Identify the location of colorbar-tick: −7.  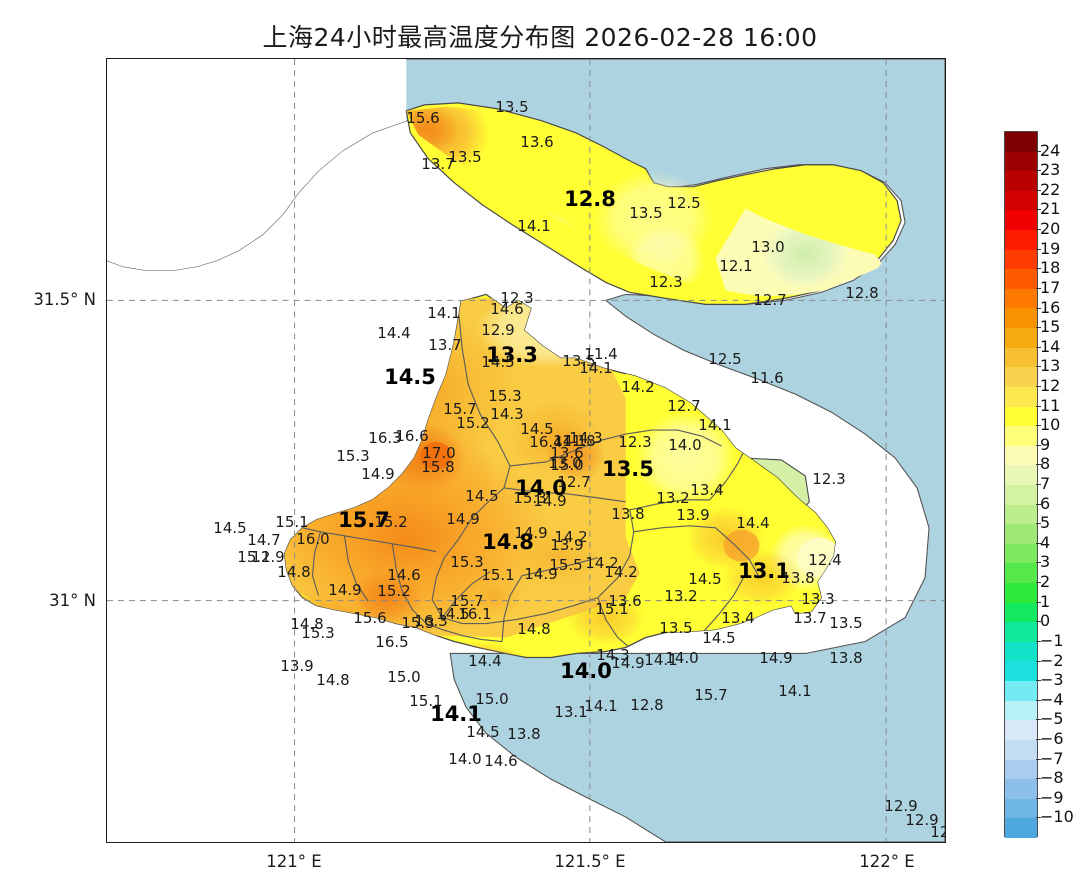
(1052, 758).